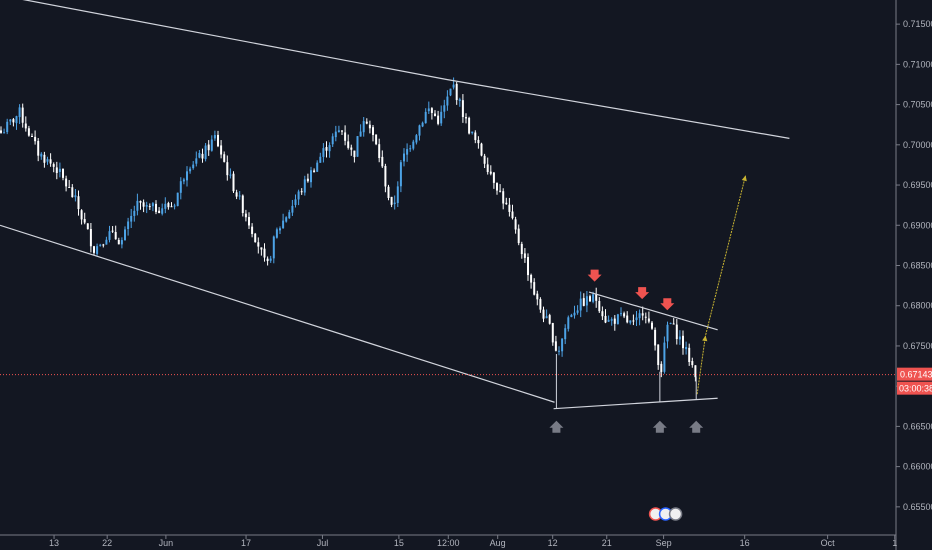 This screenshot has width=932, height=550. What do you see at coordinates (653, 311) in the screenshot?
I see `triangle-top-trendline` at bounding box center [653, 311].